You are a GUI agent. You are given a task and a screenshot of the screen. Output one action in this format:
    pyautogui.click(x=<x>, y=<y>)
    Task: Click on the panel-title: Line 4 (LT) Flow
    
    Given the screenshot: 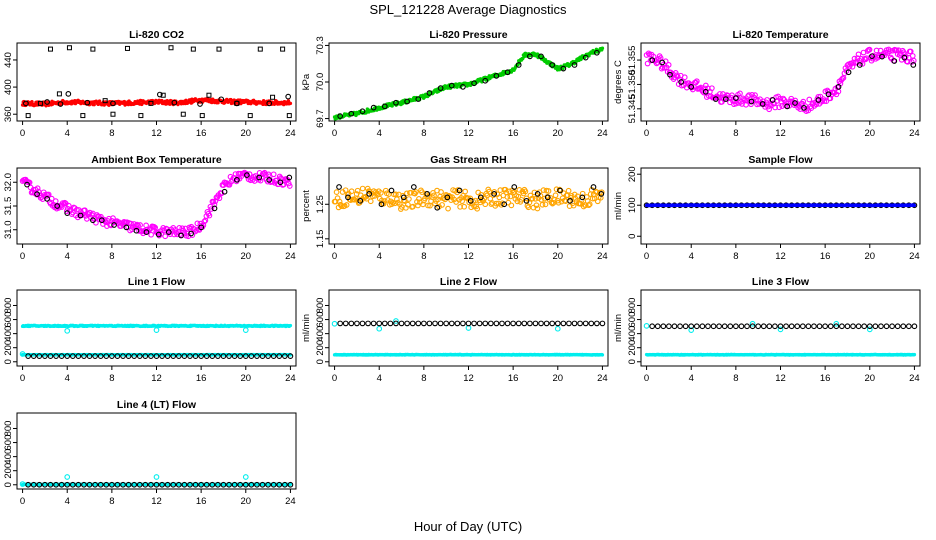 What is the action you would take?
    pyautogui.click(x=157, y=405)
    